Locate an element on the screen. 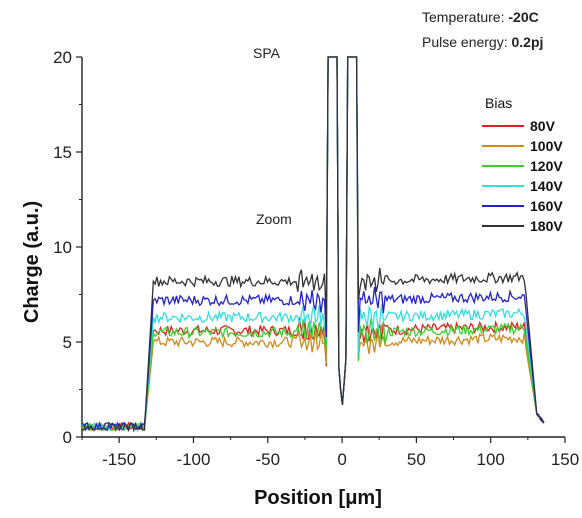  legend-title: Bias is located at coordinates (498, 103).